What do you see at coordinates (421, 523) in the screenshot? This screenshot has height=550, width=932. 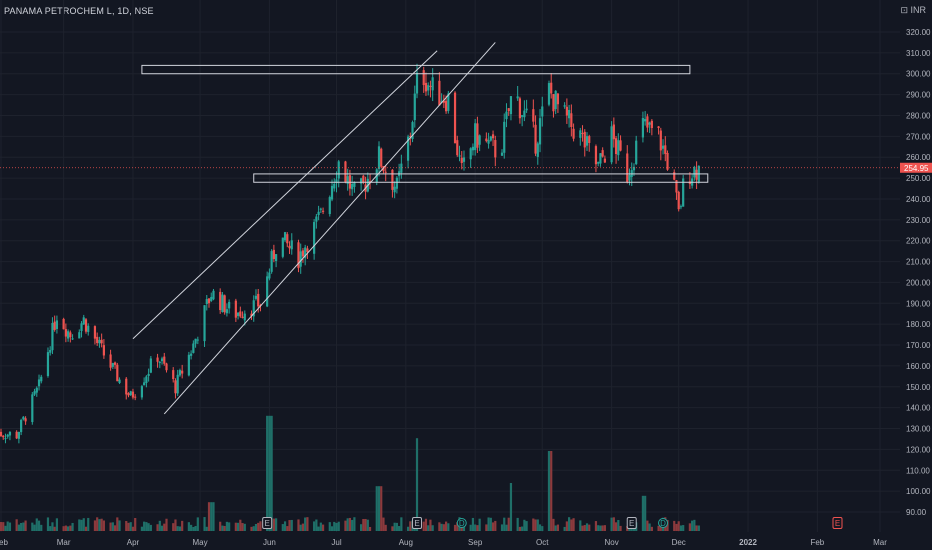 I see `event-markers: EEEDEDE` at bounding box center [421, 523].